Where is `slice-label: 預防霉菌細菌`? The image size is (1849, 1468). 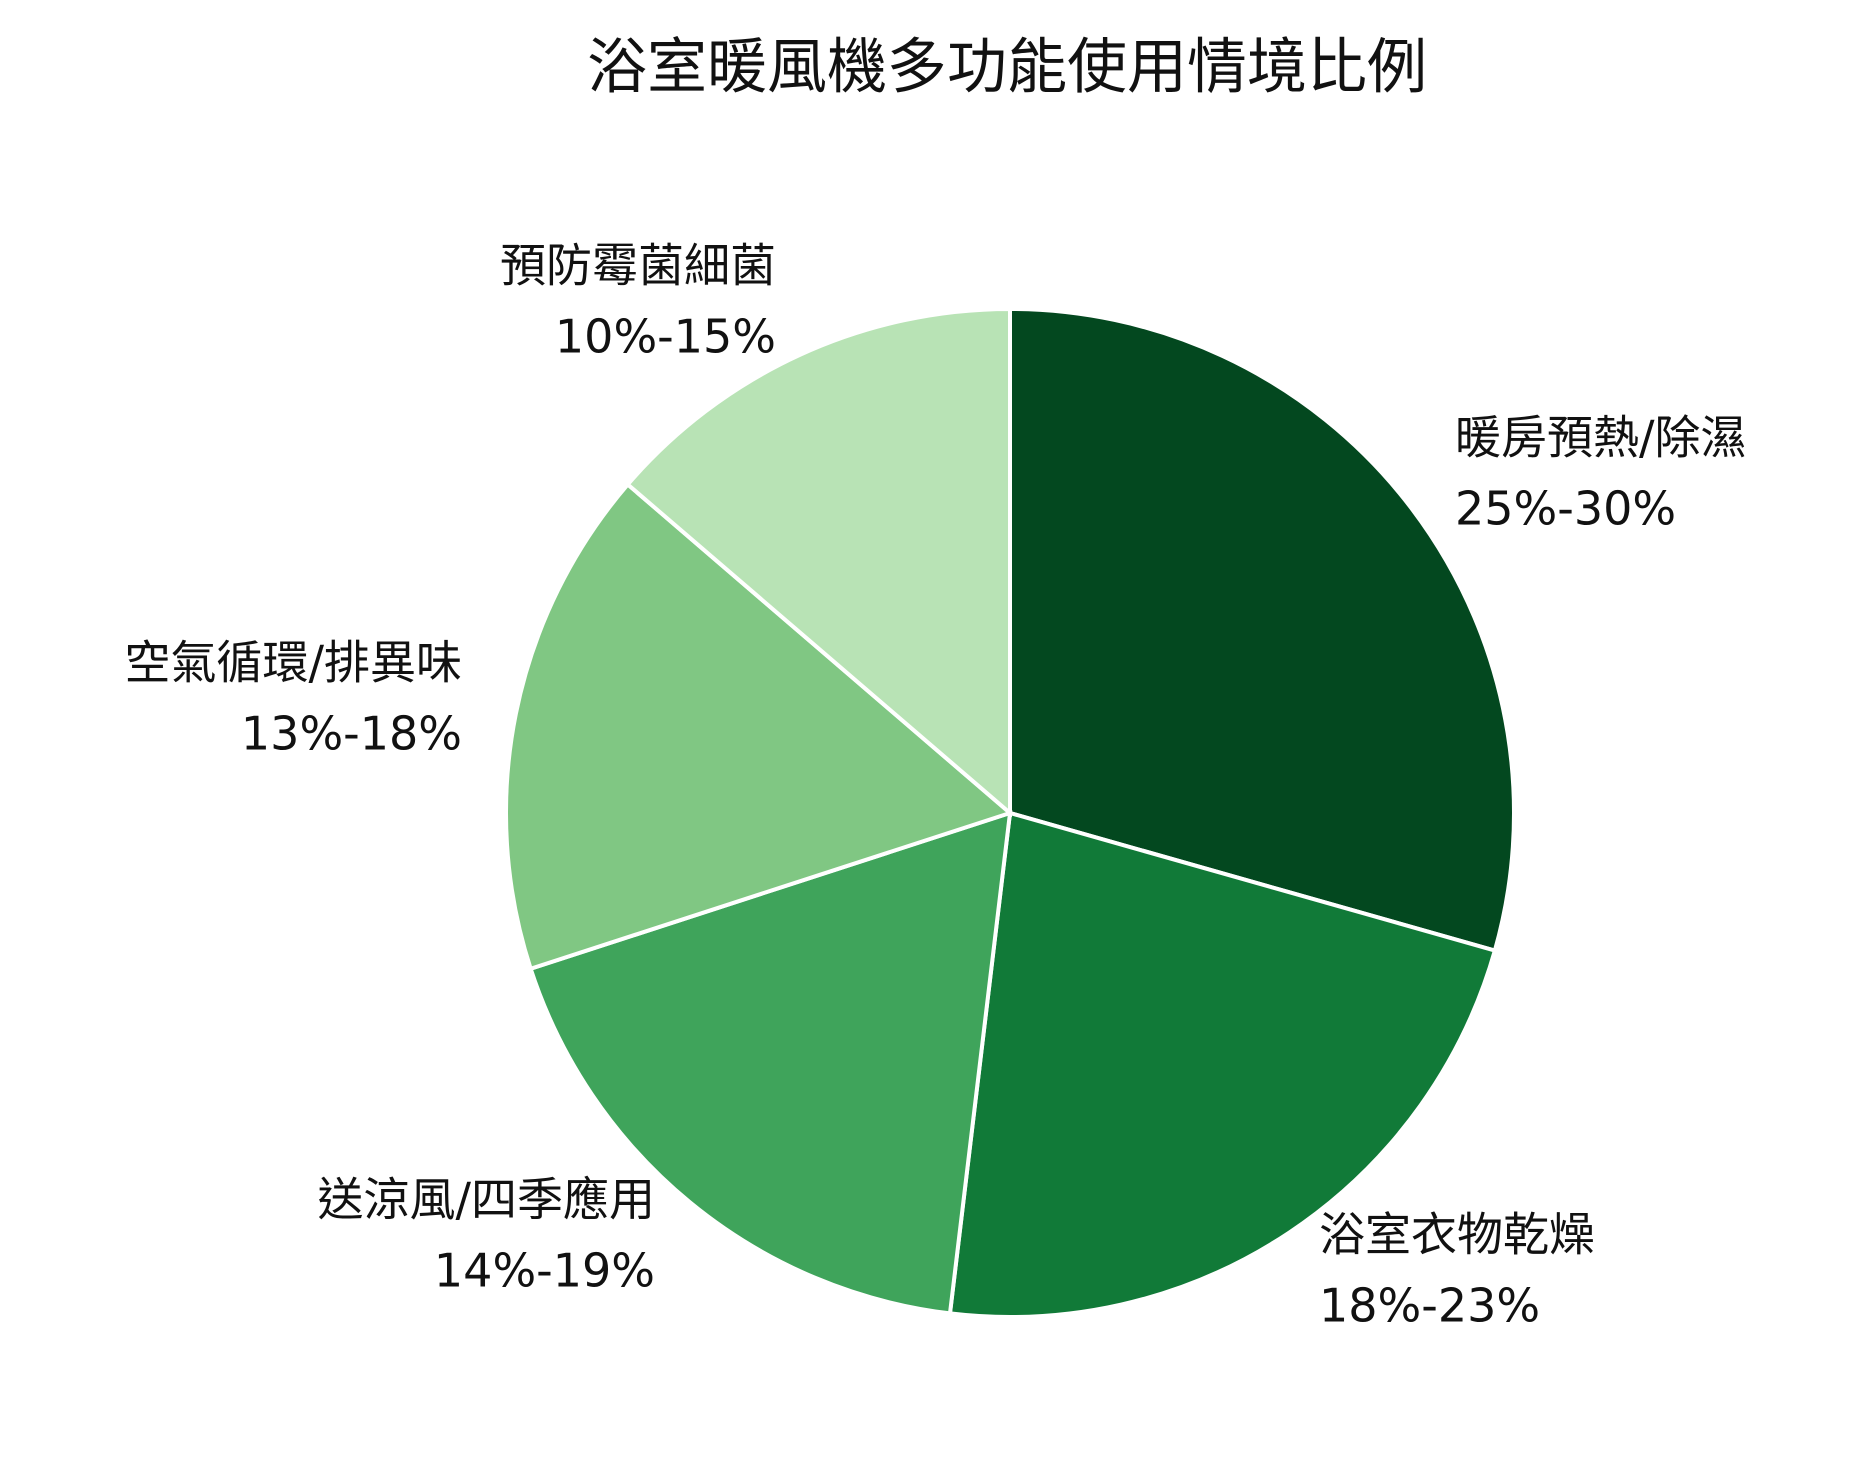
slice-label: 預防霉菌細菌 is located at coordinates (638, 266).